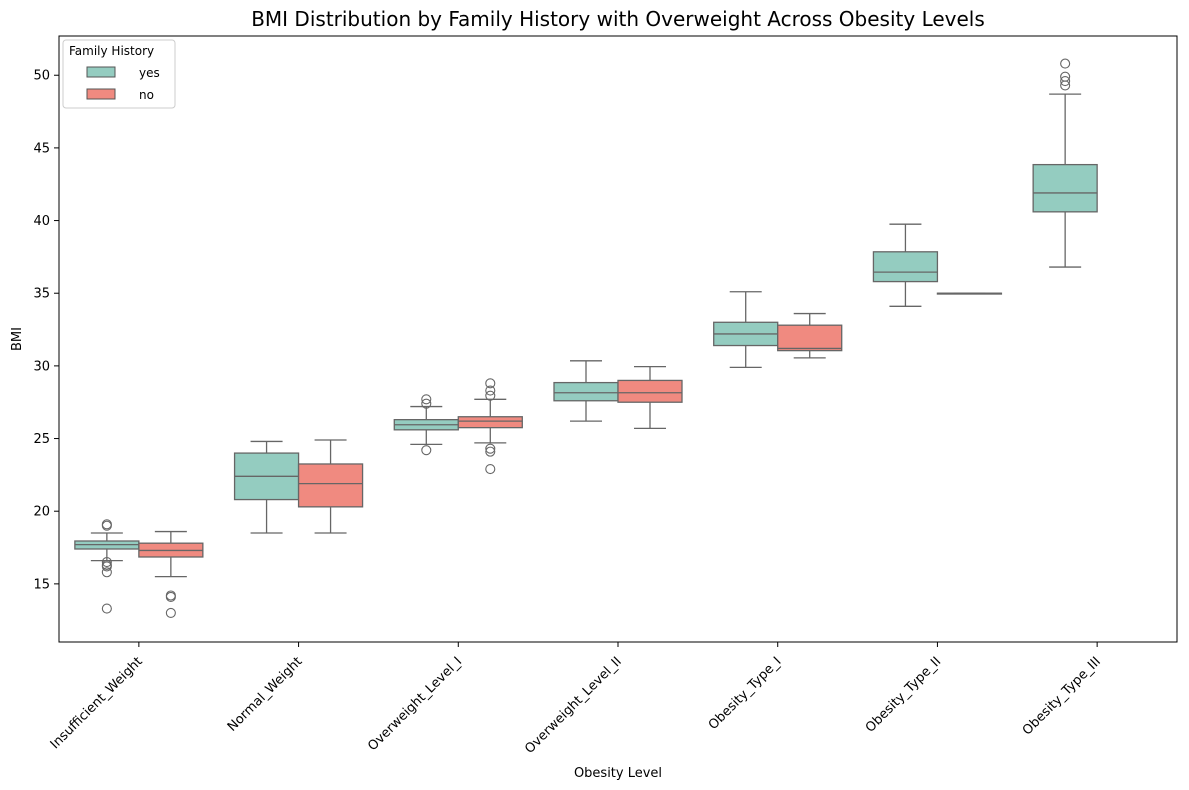 The width and height of the screenshot is (1189, 790). What do you see at coordinates (149, 73) in the screenshot?
I see `legend-label-yes: yes` at bounding box center [149, 73].